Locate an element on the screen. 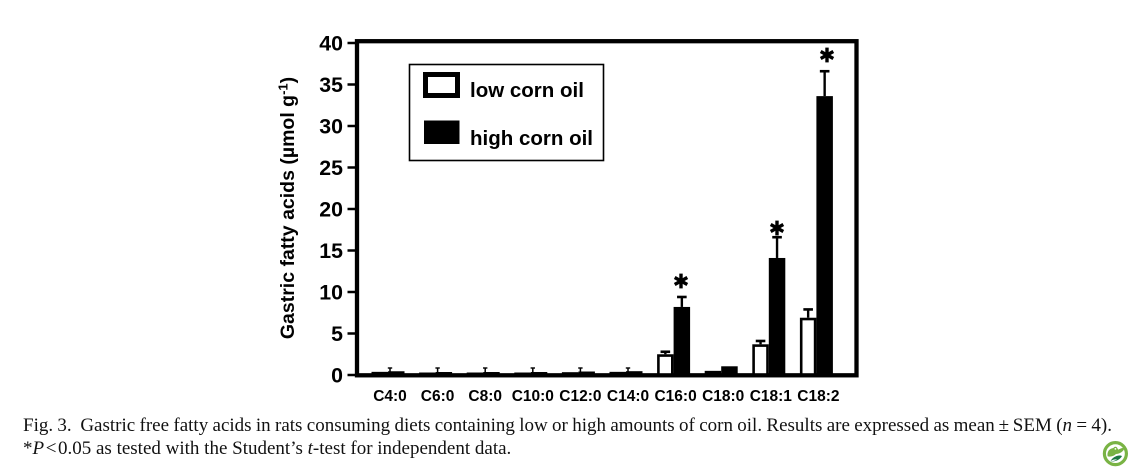  svg-text: 10 is located at coordinates (331, 293).